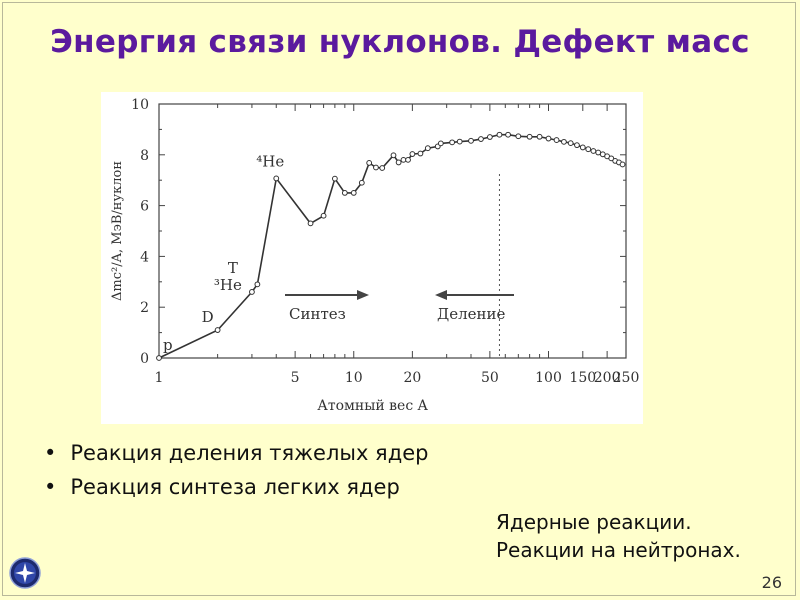 Image resolution: width=800 pixels, height=600 pixels. Describe the element at coordinates (168, 345) in the screenshot. I see `nuclide-label: p` at that location.